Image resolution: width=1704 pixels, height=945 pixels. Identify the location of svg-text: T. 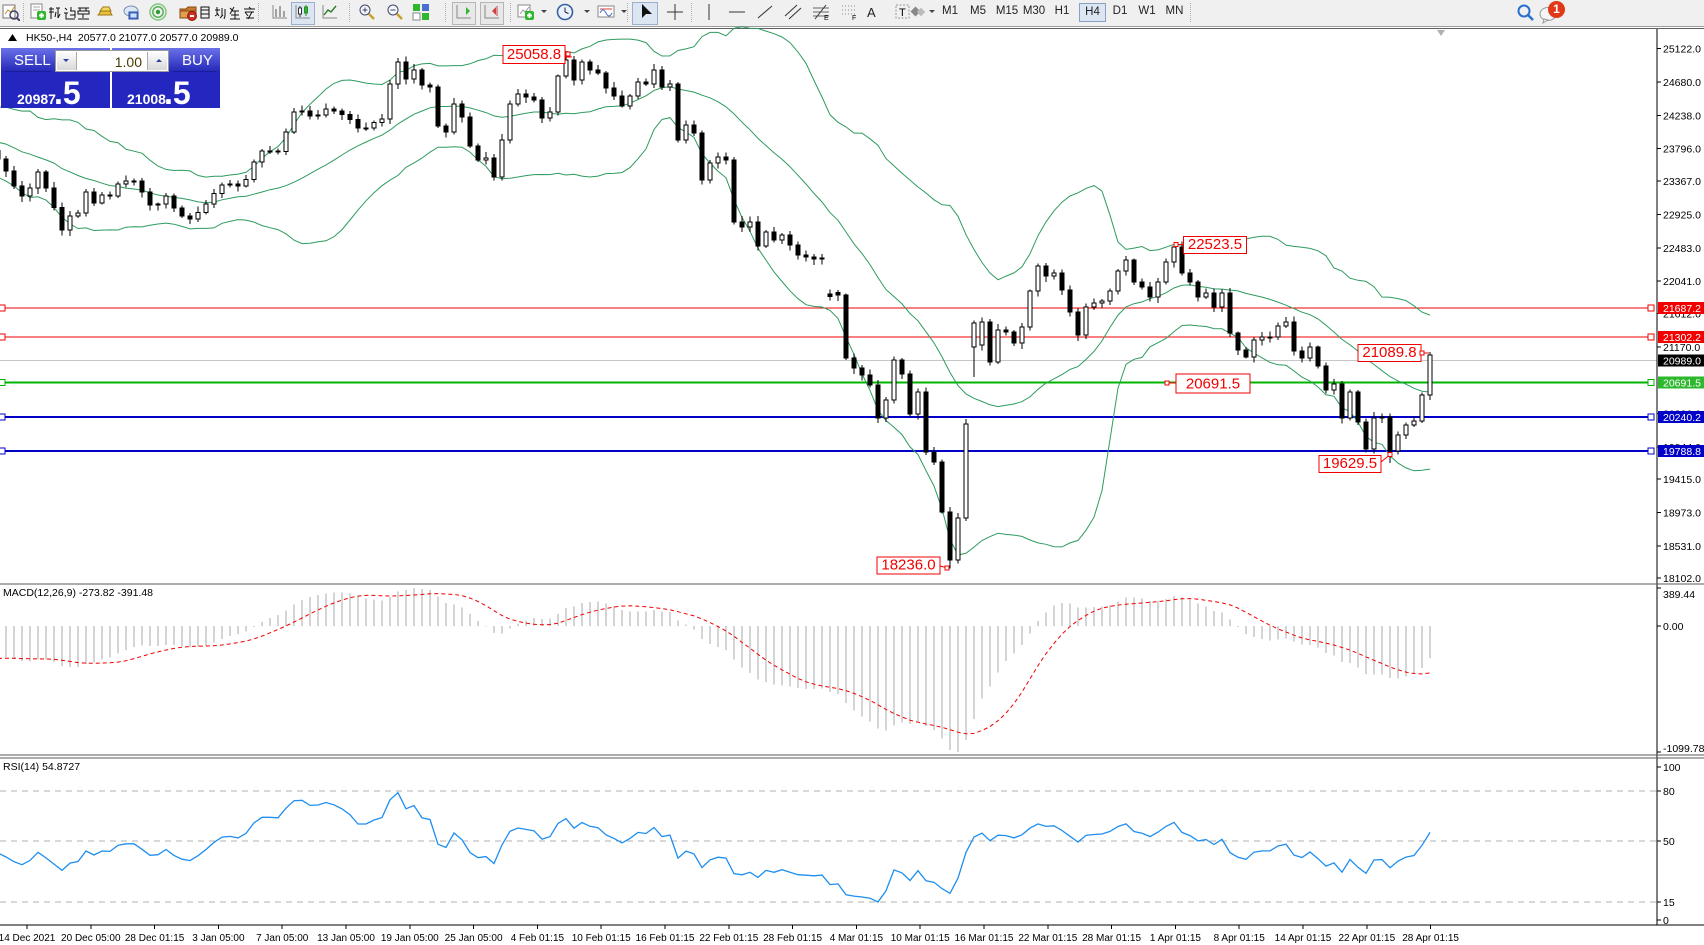
(902, 13).